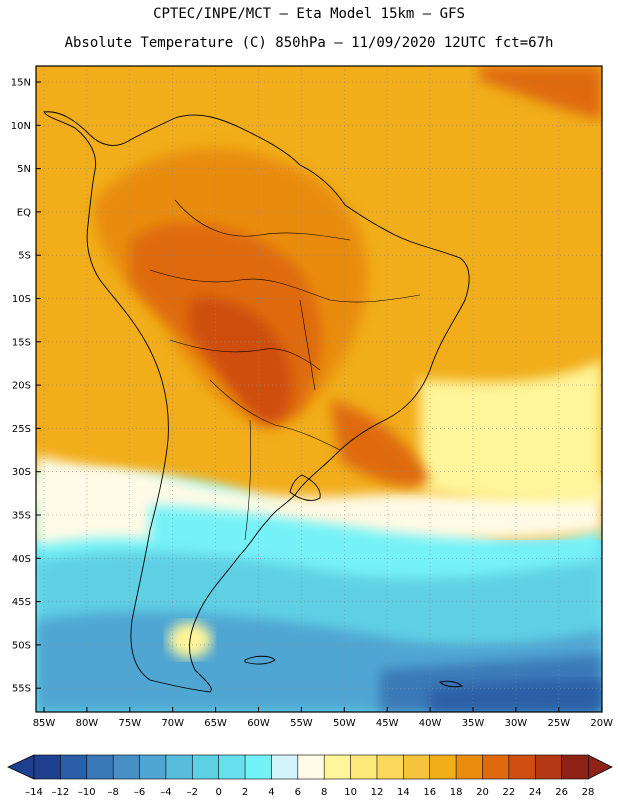  Describe the element at coordinates (21, 767) in the screenshot. I see `colorbar-min-arrow` at that location.